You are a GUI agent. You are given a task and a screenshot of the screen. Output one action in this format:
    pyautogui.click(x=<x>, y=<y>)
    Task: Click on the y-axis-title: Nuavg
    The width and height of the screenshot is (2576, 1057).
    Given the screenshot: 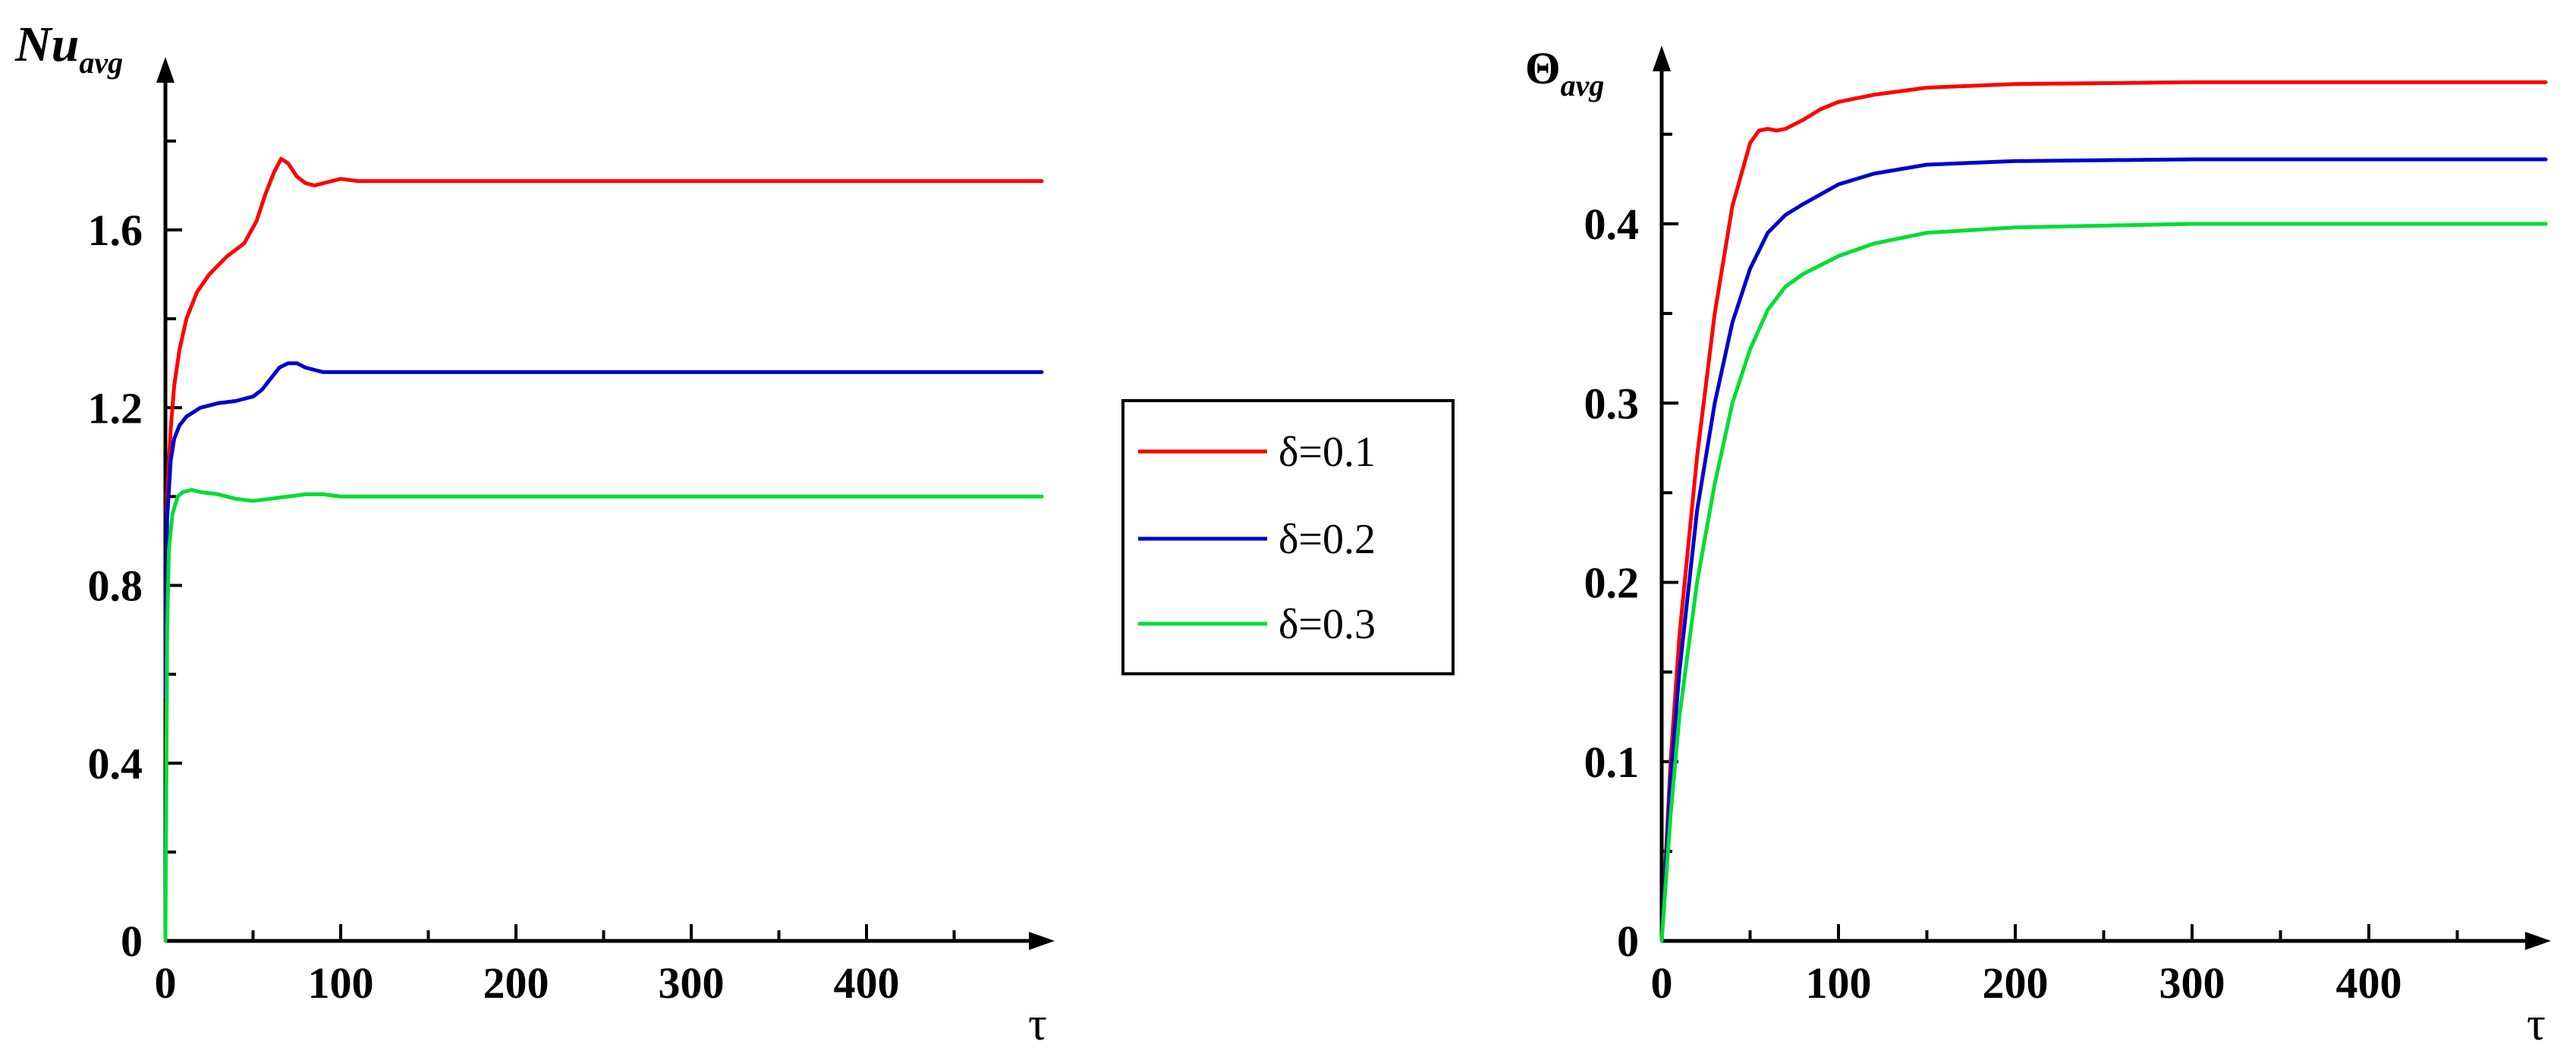 What is the action you would take?
    pyautogui.click(x=68, y=48)
    